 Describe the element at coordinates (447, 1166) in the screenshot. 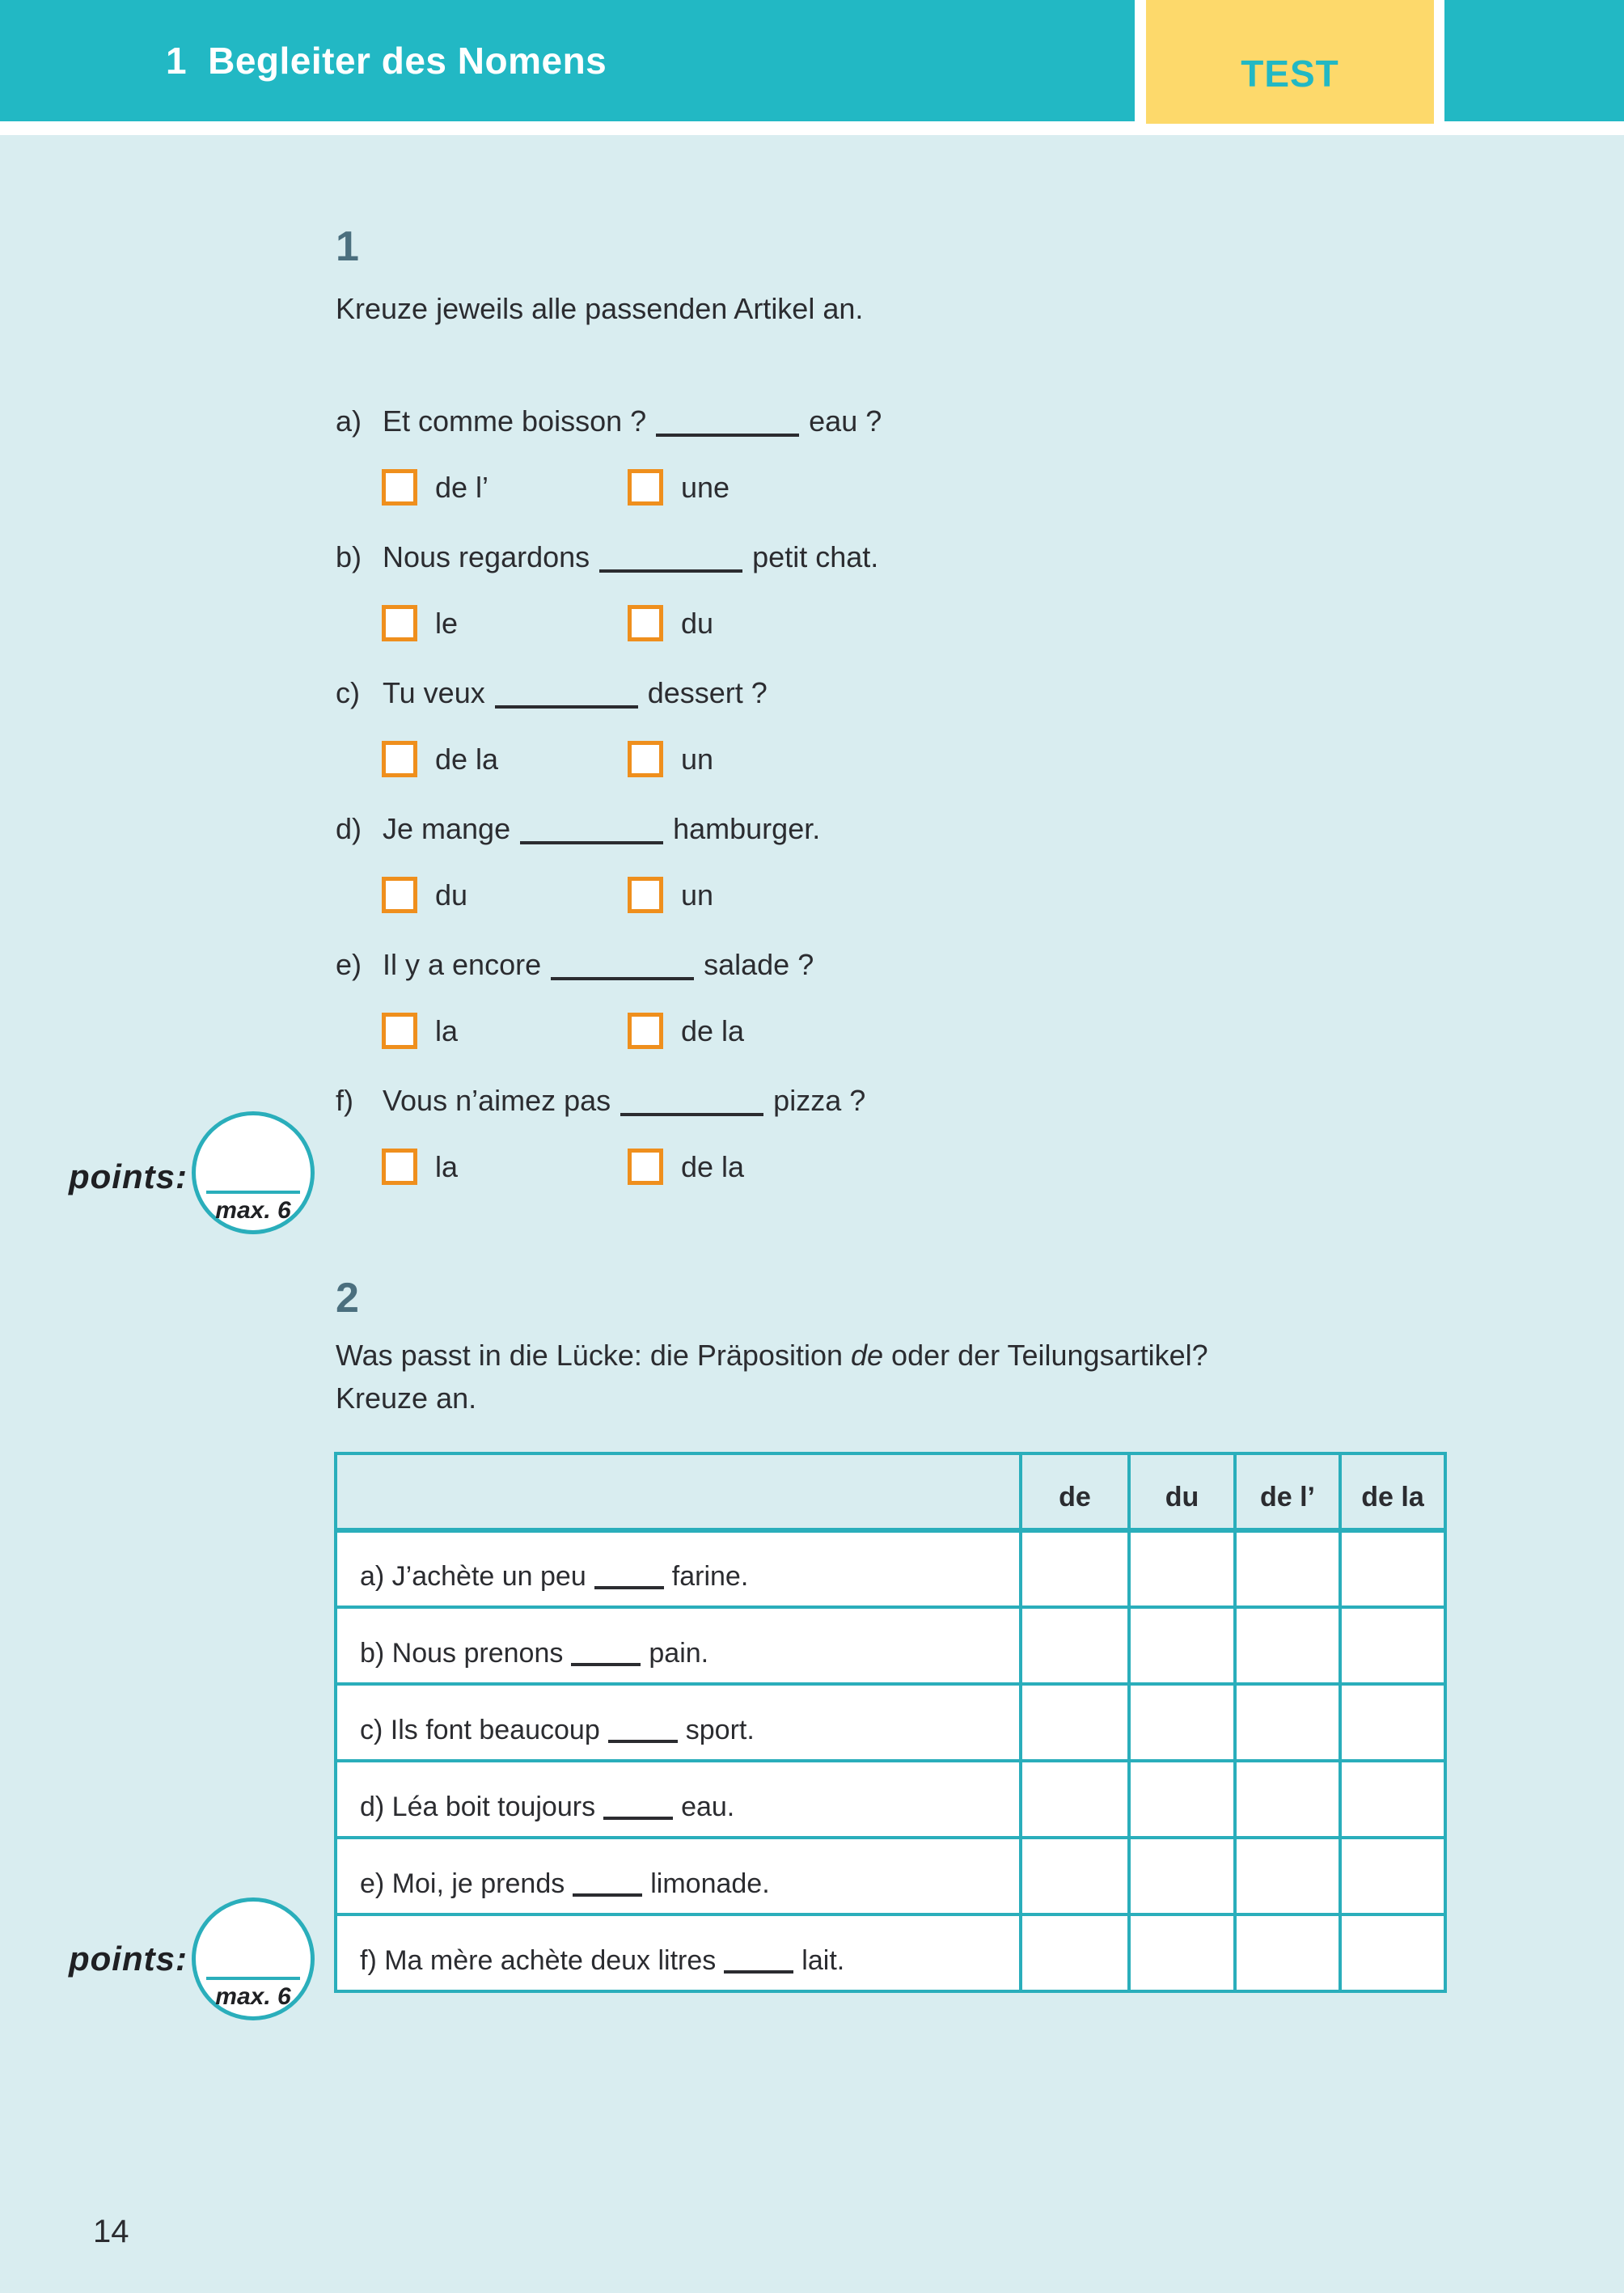

I see `option-label: la` at that location.